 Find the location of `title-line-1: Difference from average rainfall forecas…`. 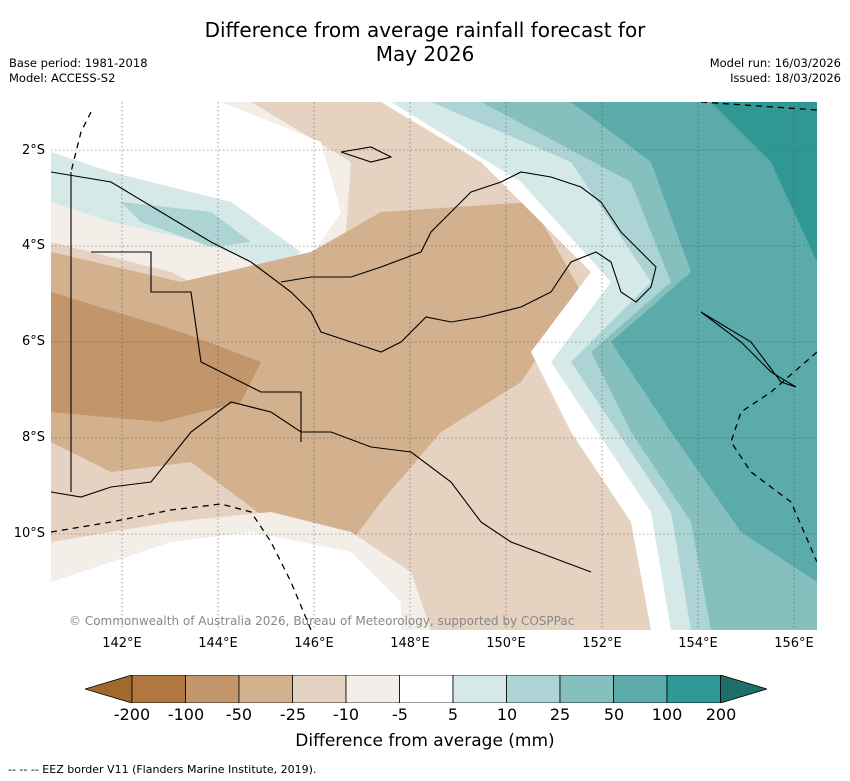

title-line-1: Difference from average rainfall forecas… is located at coordinates (425, 30).